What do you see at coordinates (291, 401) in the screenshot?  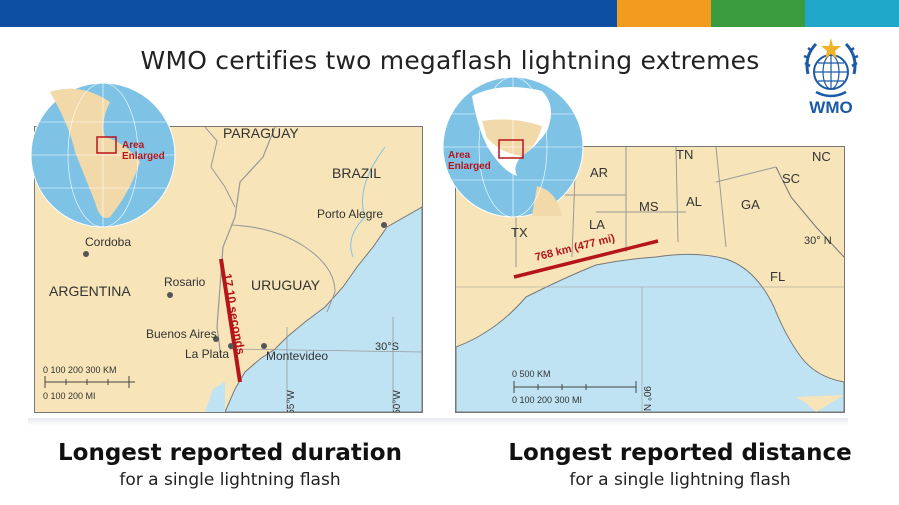 I see `label-longitude-55w: 55°W` at bounding box center [291, 401].